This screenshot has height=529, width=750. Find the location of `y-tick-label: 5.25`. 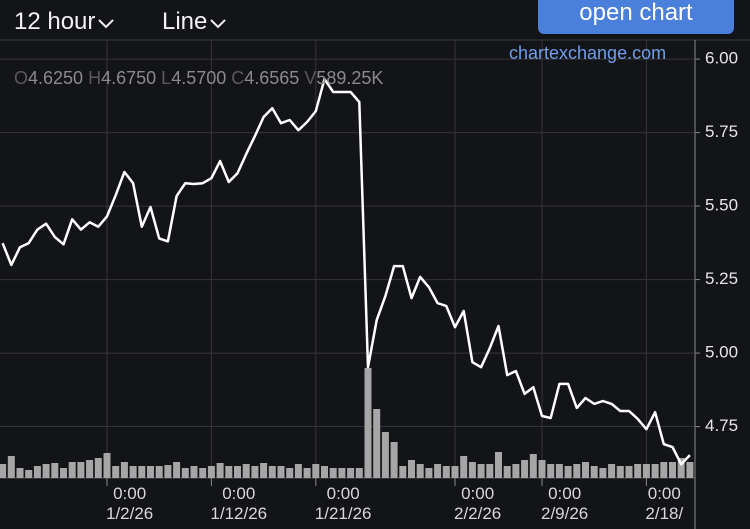

y-tick-label: 5.25 is located at coordinates (721, 278).